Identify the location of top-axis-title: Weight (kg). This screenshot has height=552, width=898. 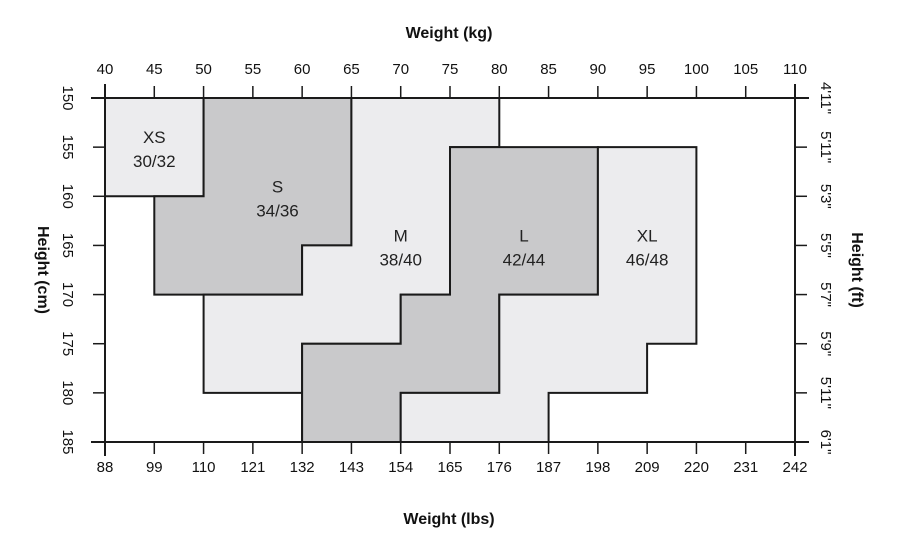
(449, 33).